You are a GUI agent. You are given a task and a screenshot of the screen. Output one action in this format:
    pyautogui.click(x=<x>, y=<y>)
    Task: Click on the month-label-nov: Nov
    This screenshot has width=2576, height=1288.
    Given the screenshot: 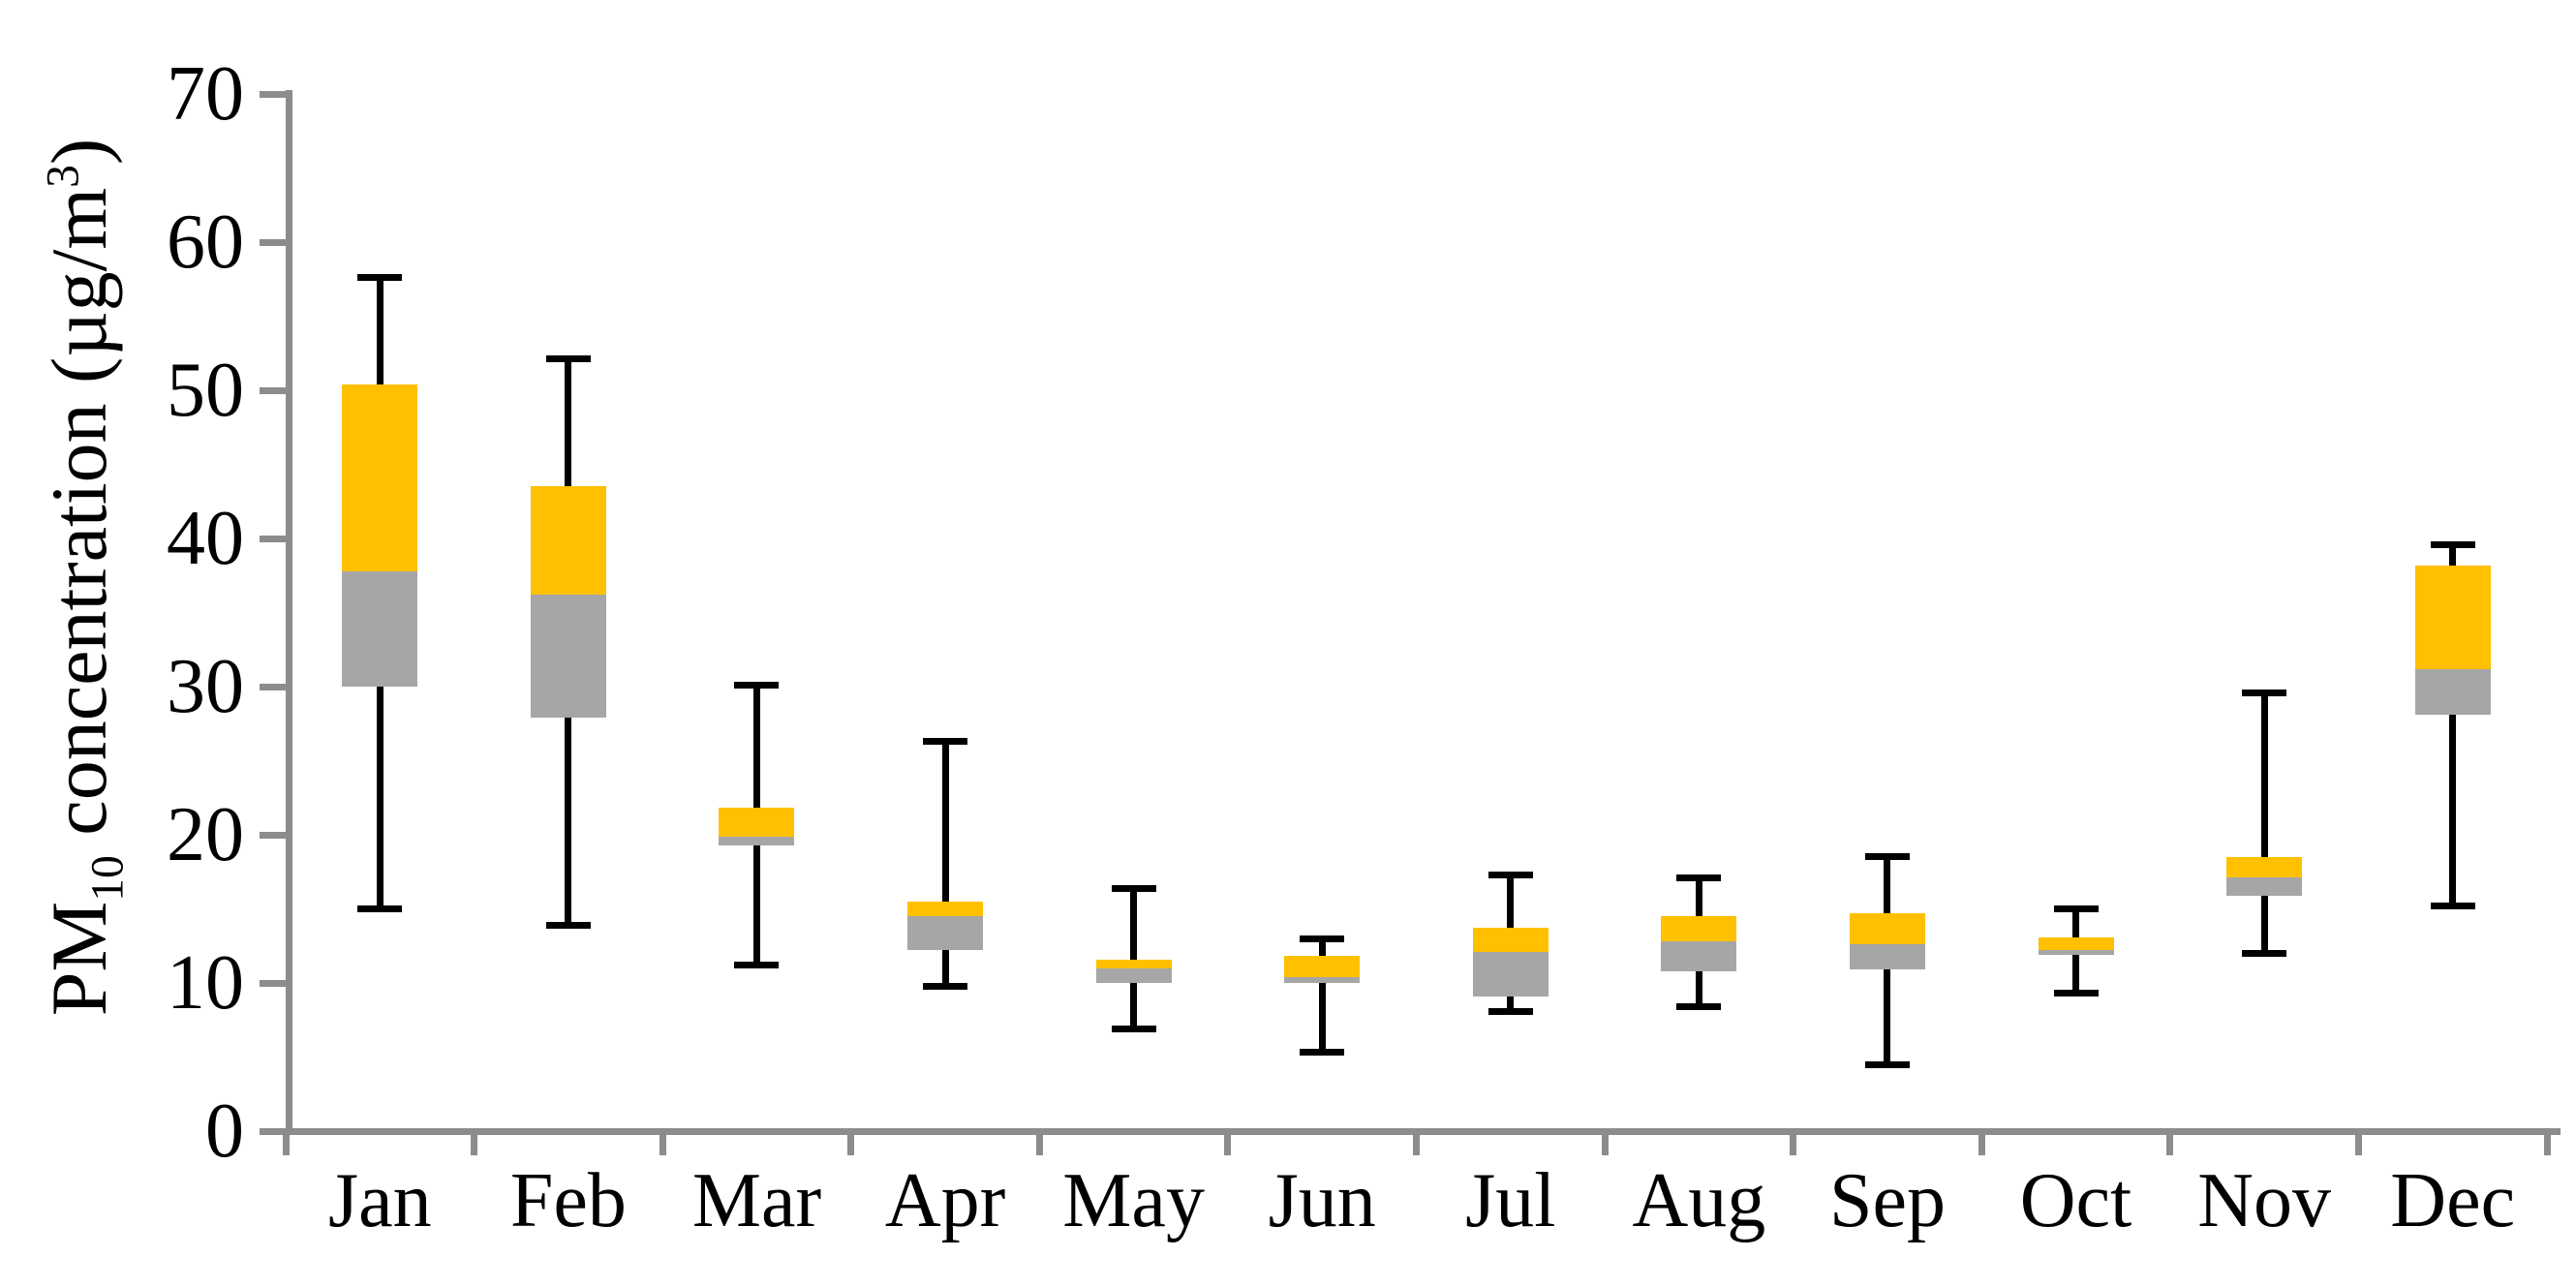 What is the action you would take?
    pyautogui.click(x=2264, y=1200)
    